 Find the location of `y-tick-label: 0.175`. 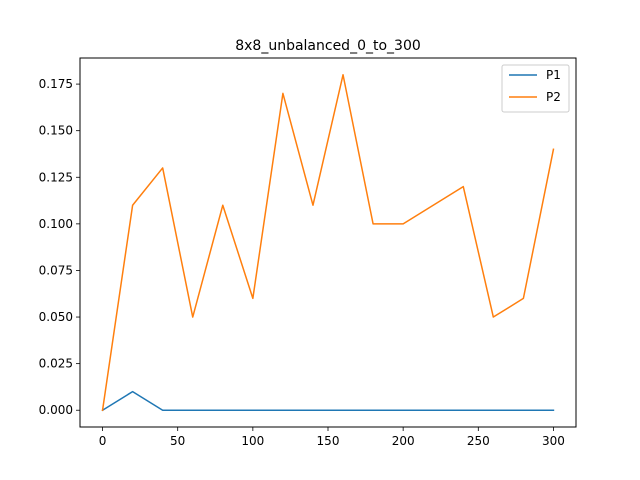

y-tick-label: 0.175 is located at coordinates (56, 84).